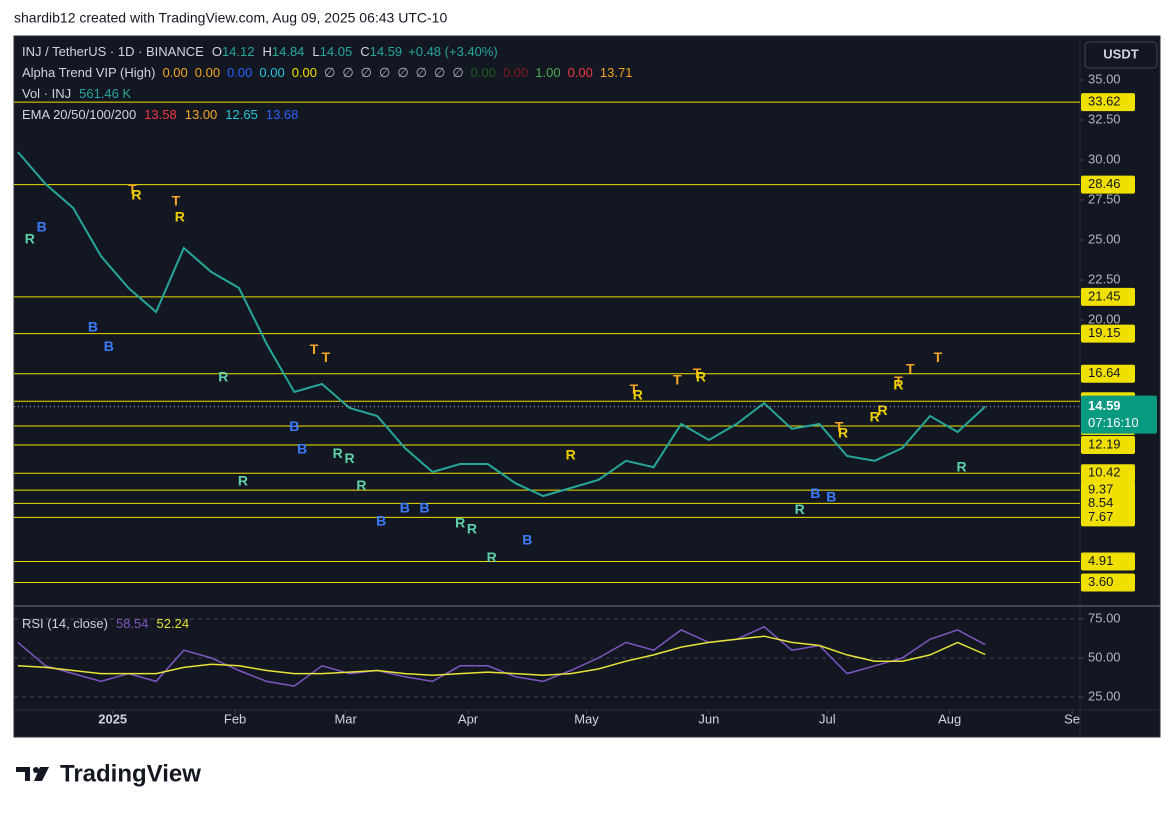  I want to click on brand-logo, so click(32, 774).